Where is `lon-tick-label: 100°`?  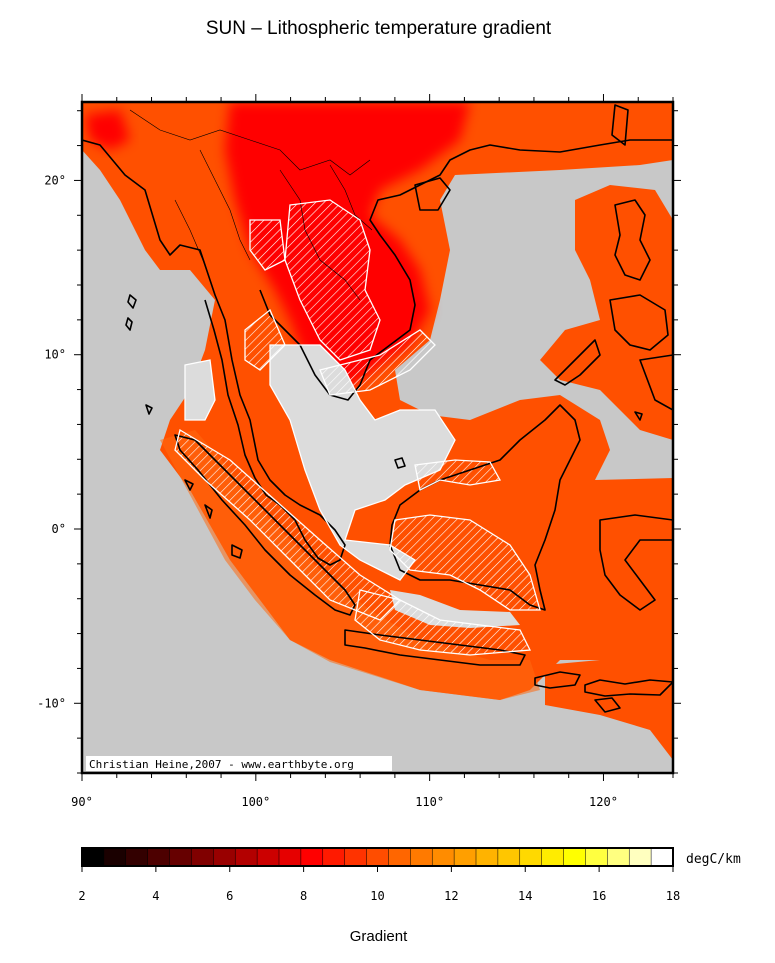 lon-tick-label: 100° is located at coordinates (255, 802).